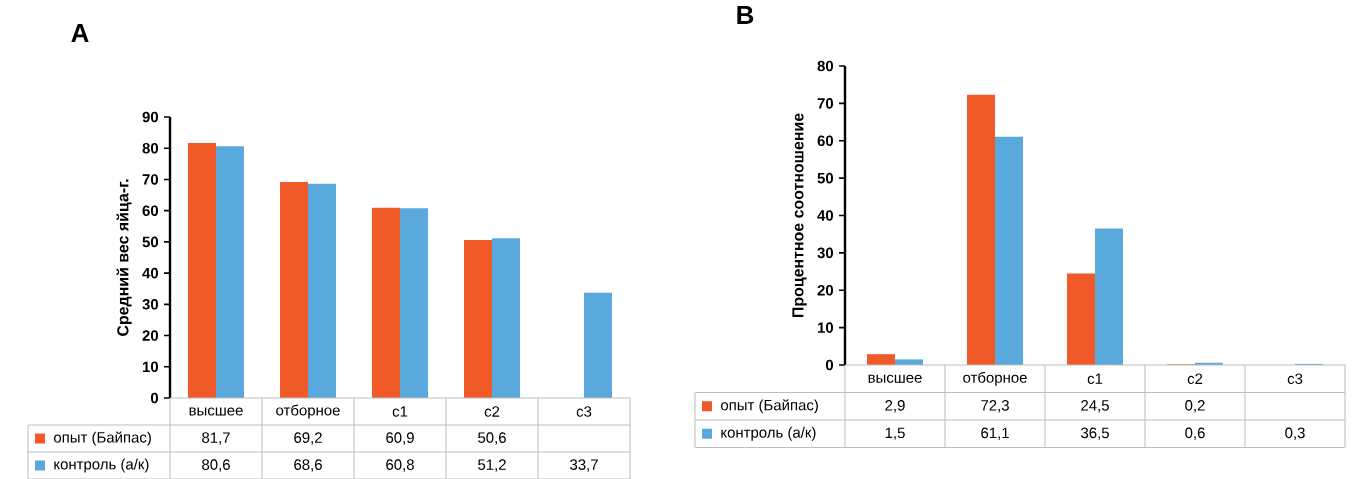 The width and height of the screenshot is (1358, 479). I want to click on data-label: 0,3, so click(1295, 433).